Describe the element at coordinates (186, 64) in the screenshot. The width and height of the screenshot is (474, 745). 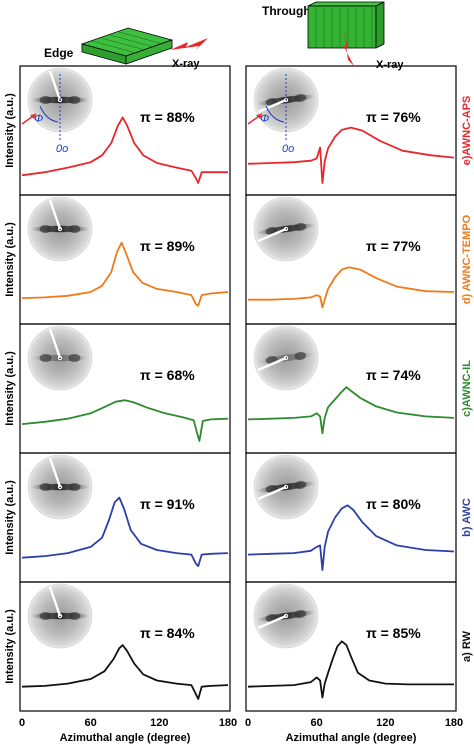
I see `xray-label-left: X-ray` at that location.